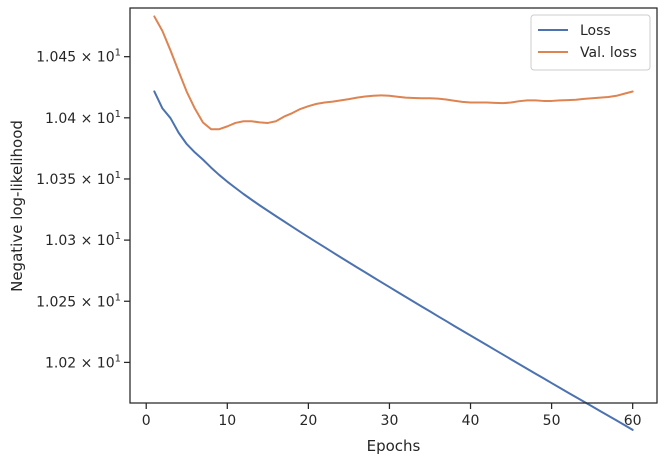  What do you see at coordinates (595, 31) in the screenshot?
I see `legend-label-loss: Loss` at bounding box center [595, 31].